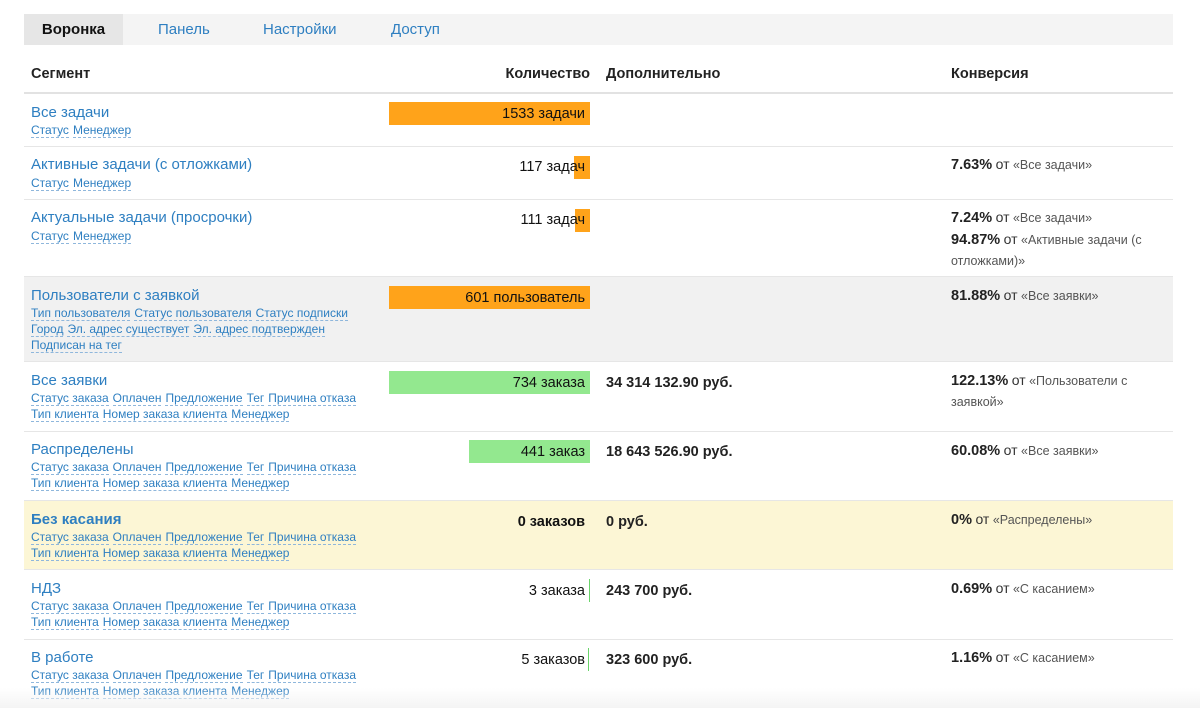  I want to click on conversion-reference: «Все заявки», so click(1060, 451).